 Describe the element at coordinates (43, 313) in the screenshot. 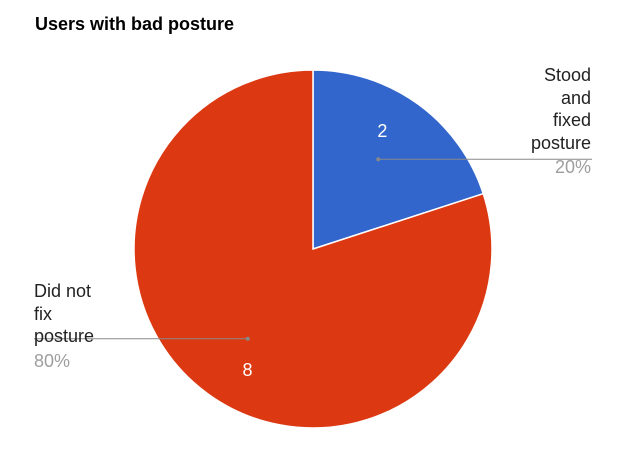

I see `callout-label-line: fix` at that location.